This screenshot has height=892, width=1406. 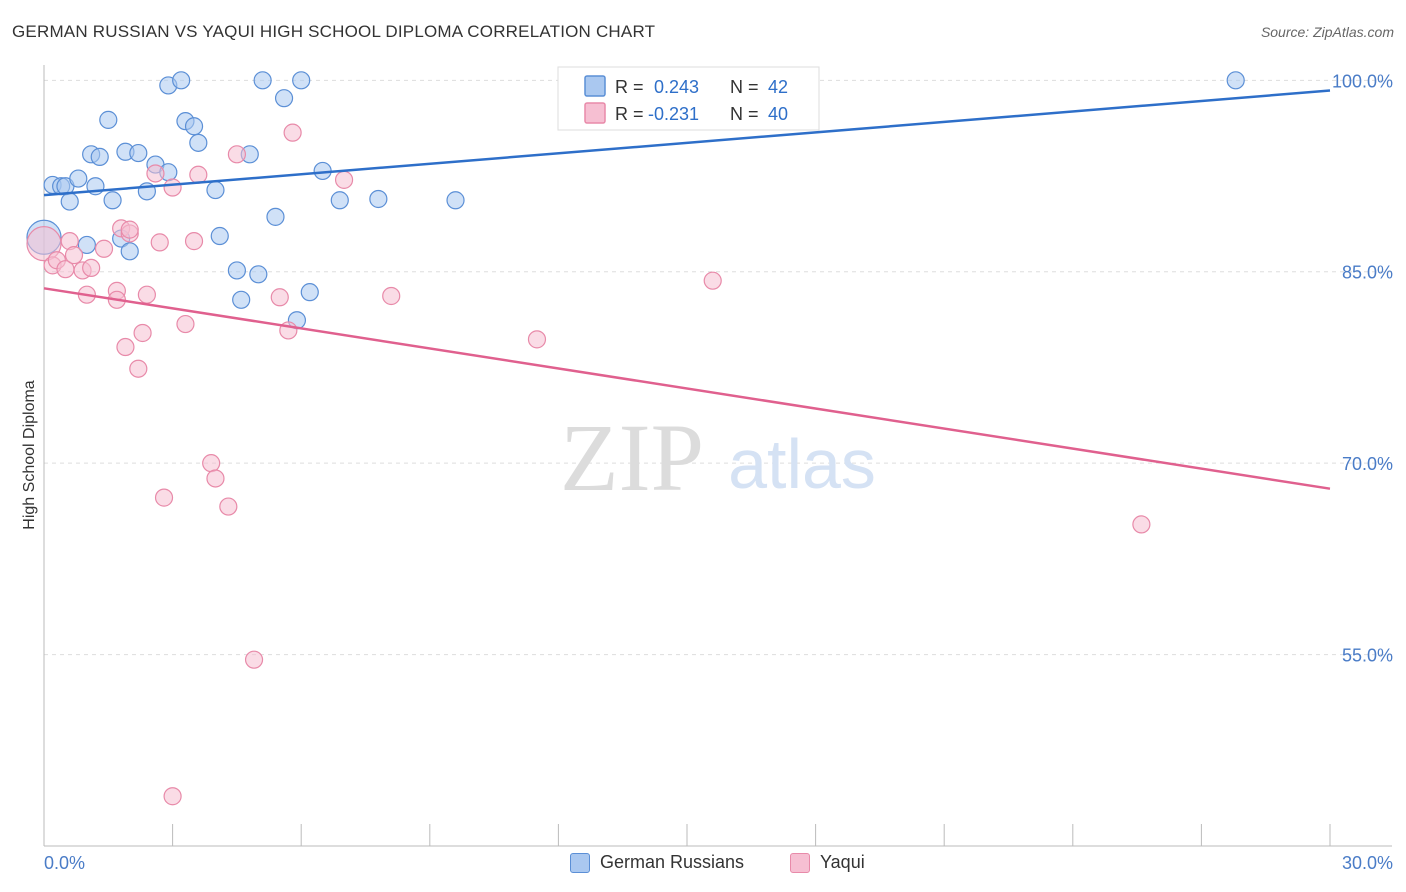 I want to click on legend-pink-n-value: 40, so click(x=778, y=114).